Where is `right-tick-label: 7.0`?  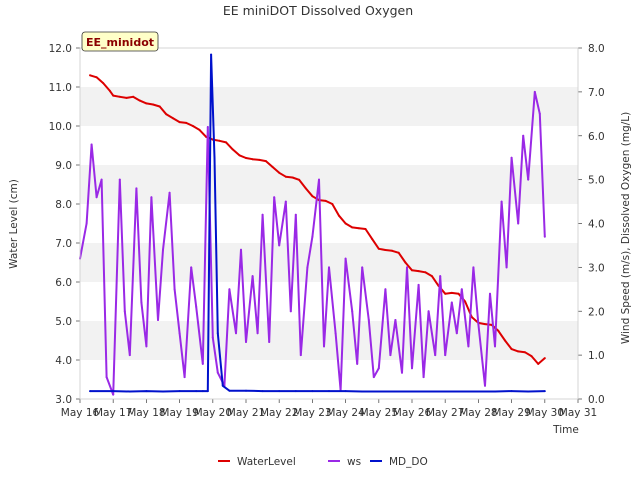
right-tick-label: 7.0 is located at coordinates (596, 93).